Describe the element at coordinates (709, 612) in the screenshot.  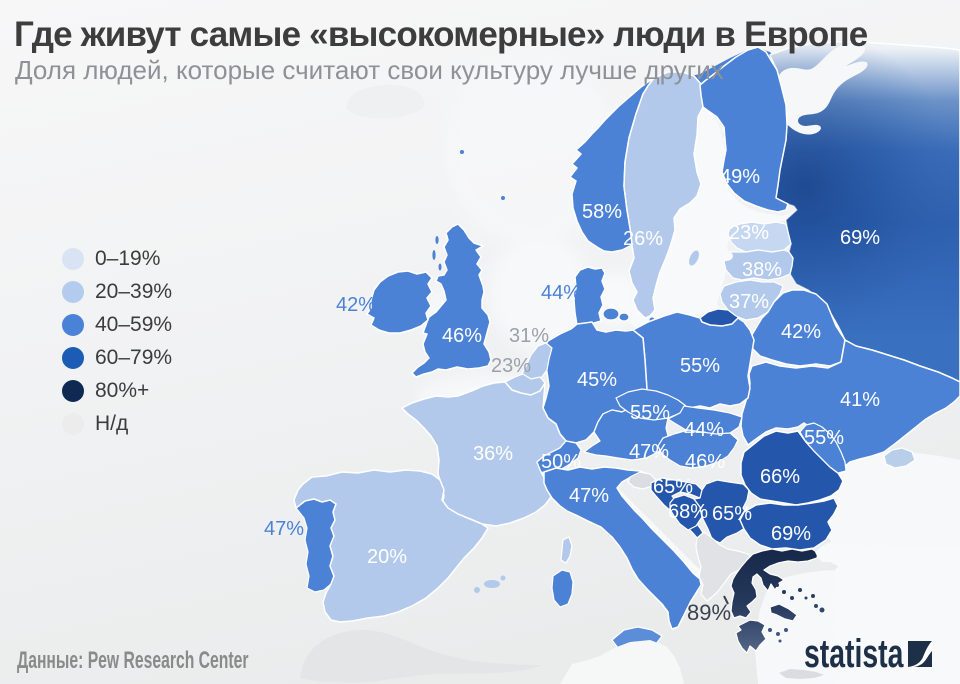
I see `svg-text: 89%` at that location.